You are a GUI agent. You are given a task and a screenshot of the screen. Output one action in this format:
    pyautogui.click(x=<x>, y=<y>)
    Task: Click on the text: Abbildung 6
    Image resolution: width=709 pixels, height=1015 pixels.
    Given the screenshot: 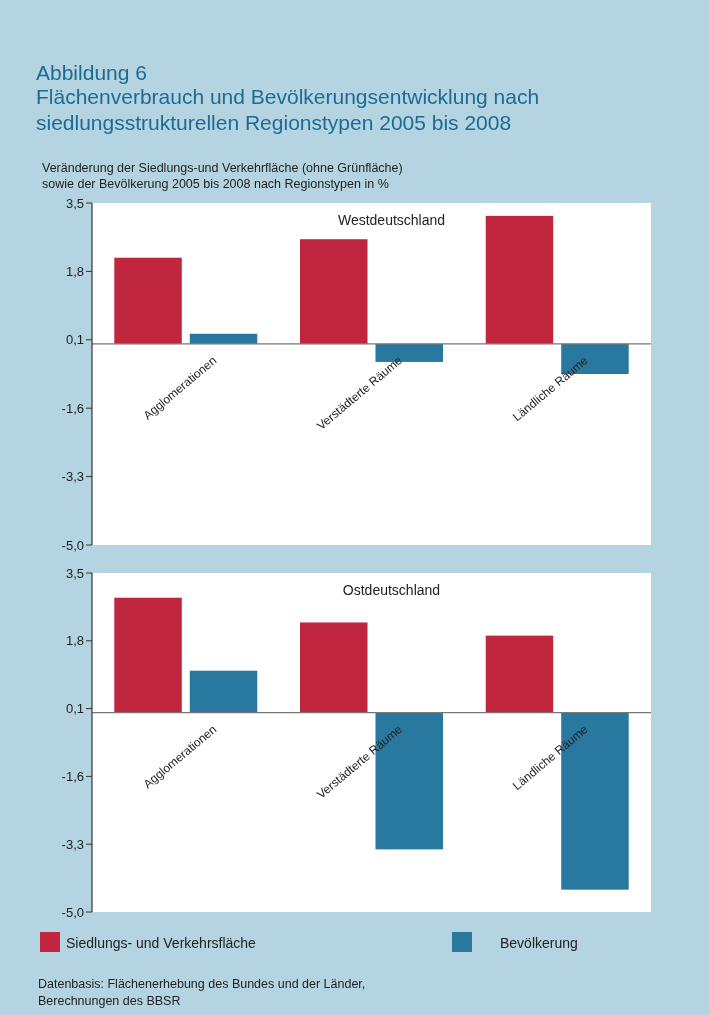 What is the action you would take?
    pyautogui.click(x=91, y=72)
    